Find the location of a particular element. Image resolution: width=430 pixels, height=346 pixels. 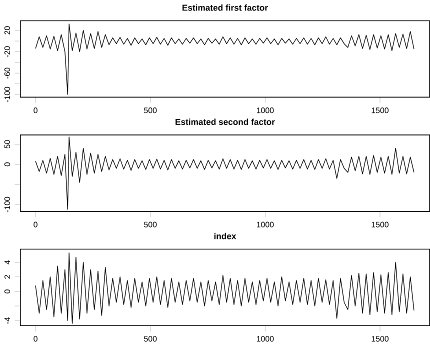

chart-title: Estimated first factor is located at coordinates (225, 7).